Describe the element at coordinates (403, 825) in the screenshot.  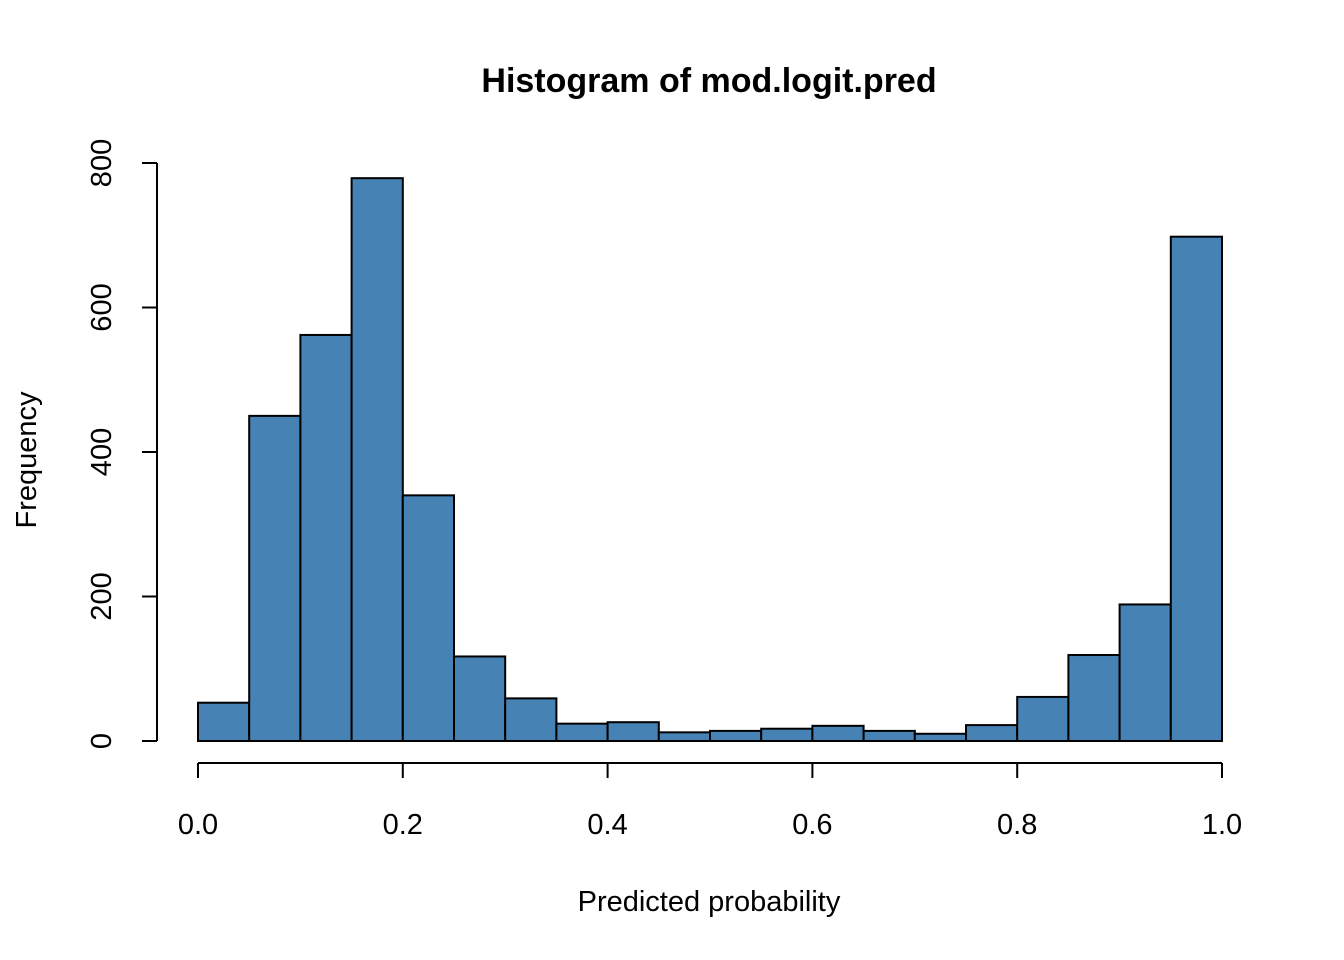
I see `x-tick-label: 0.2` at that location.